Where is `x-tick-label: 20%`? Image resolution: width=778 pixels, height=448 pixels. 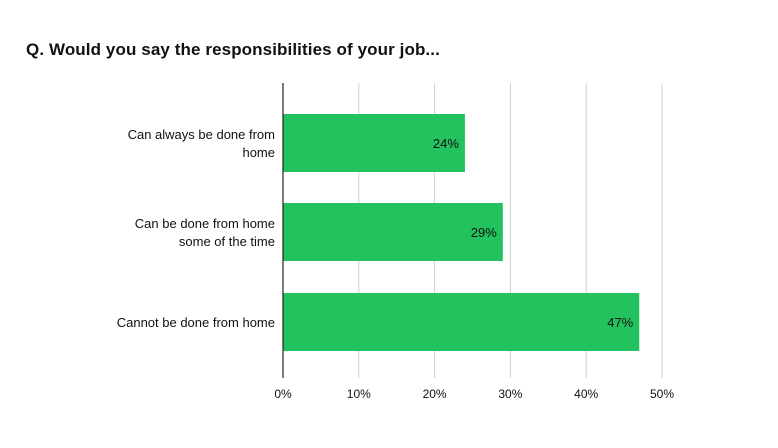 x-tick-label: 20% is located at coordinates (435, 394).